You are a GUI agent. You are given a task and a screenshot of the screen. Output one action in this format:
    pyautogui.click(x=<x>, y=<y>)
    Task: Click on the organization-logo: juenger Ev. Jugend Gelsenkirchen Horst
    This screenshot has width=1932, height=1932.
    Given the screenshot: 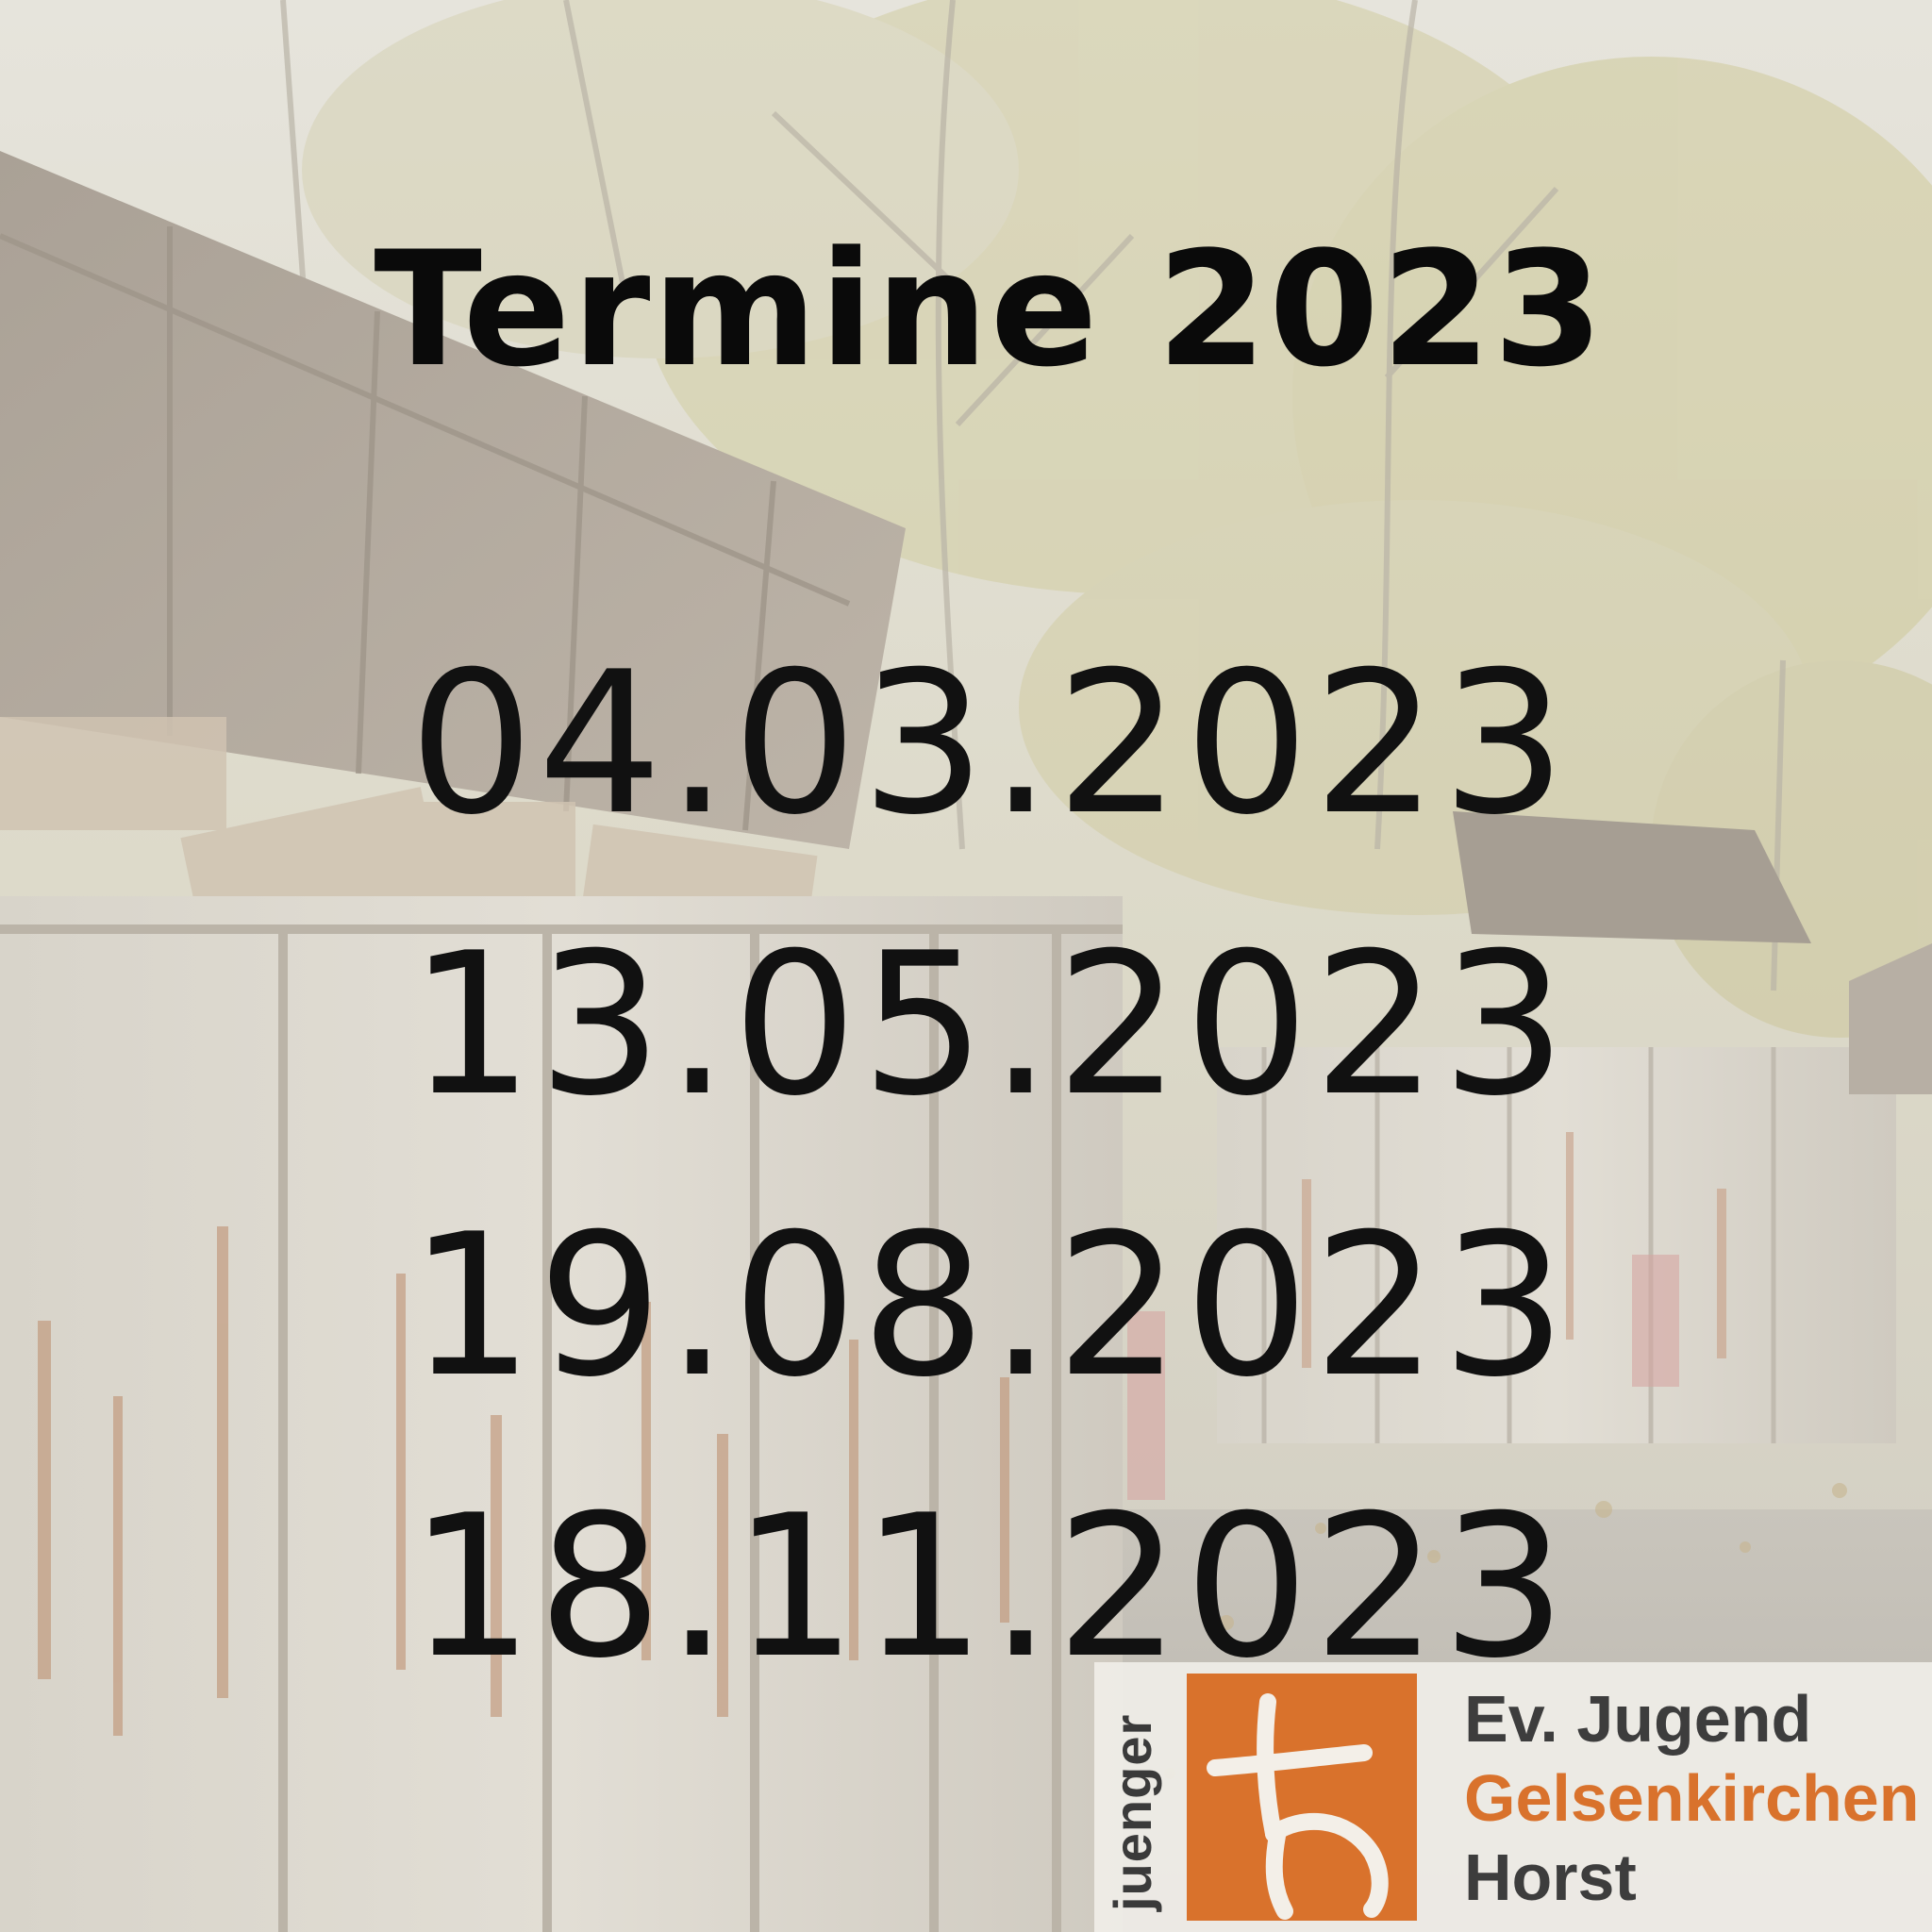 What is the action you would take?
    pyautogui.click(x=1513, y=1797)
    